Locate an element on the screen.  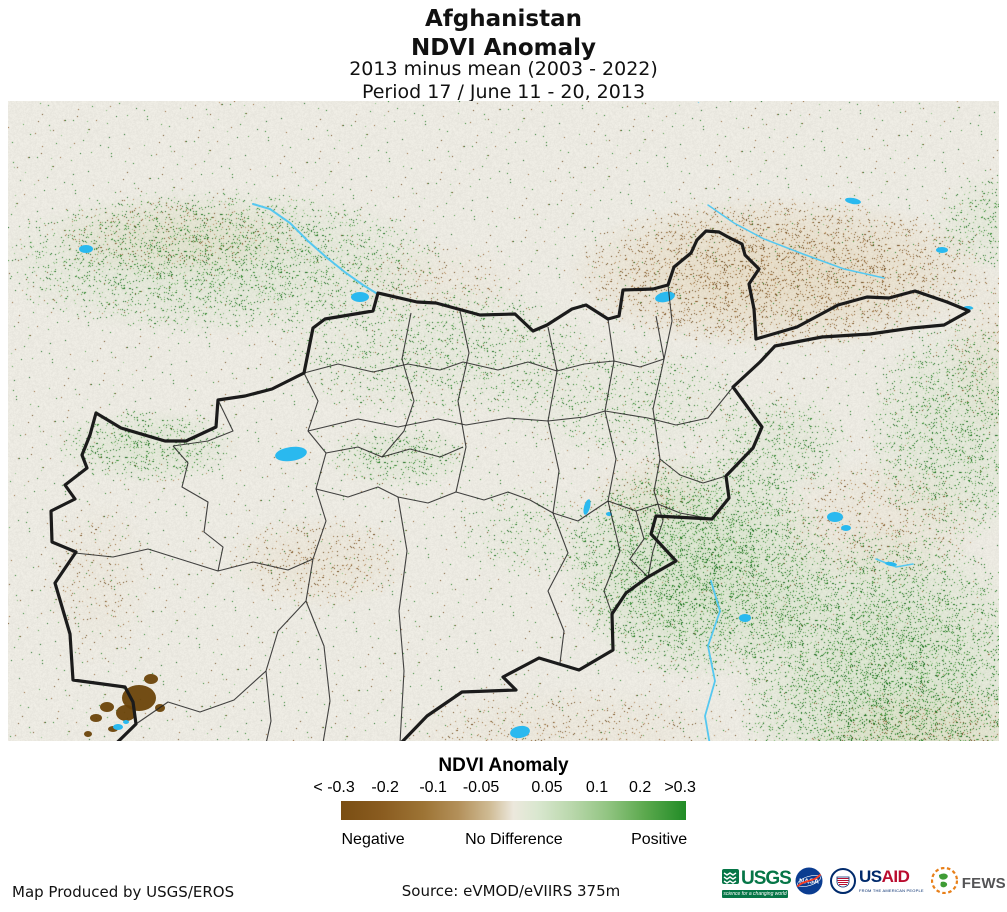
legend-tick: 0.05 is located at coordinates (547, 787).